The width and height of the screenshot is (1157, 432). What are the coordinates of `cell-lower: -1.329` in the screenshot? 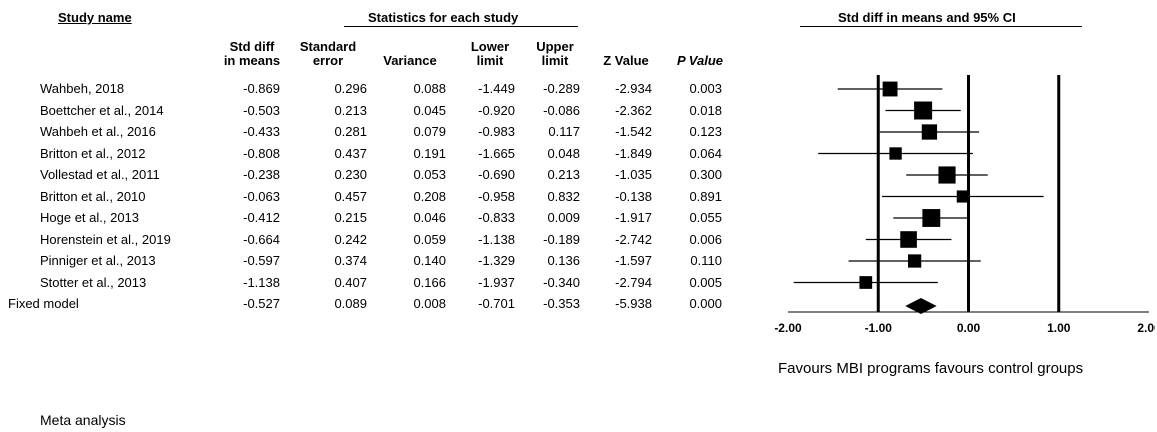 It's located at (496, 260).